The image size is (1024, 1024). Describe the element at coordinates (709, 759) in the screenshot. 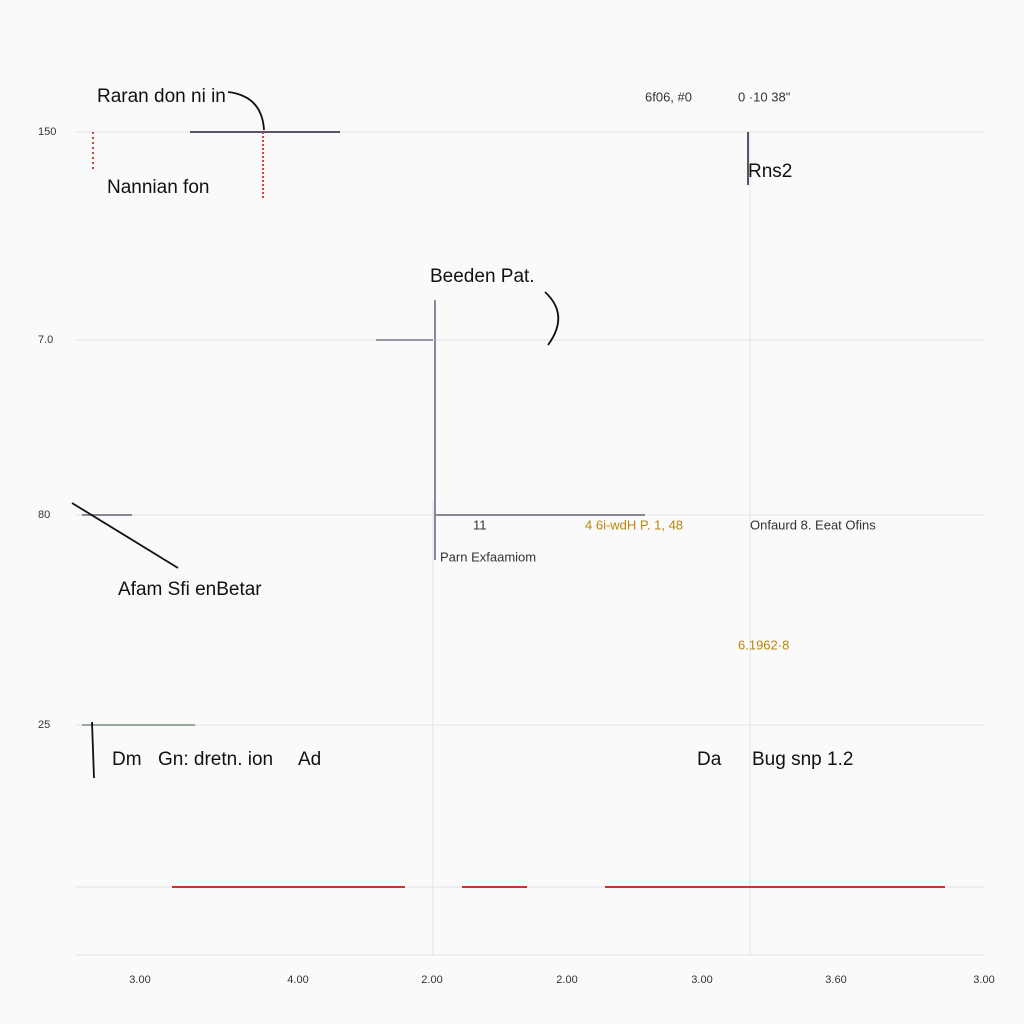

I see `annotation: Da` at that location.